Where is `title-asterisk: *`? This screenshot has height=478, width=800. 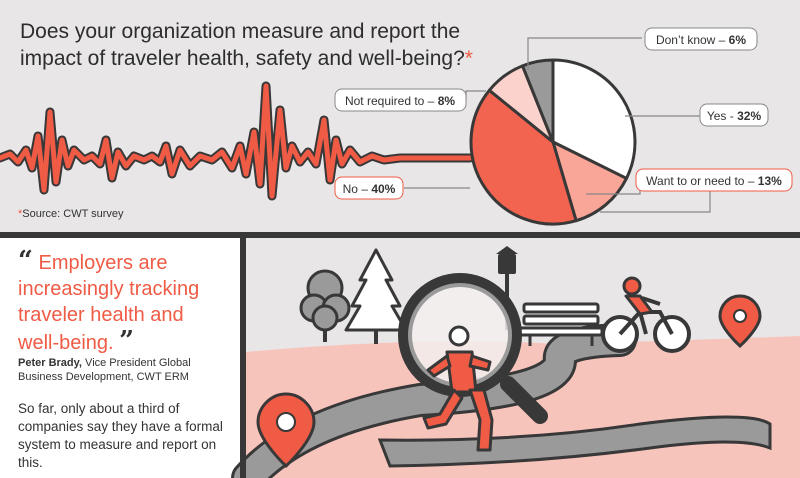 title-asterisk: * is located at coordinates (468, 58).